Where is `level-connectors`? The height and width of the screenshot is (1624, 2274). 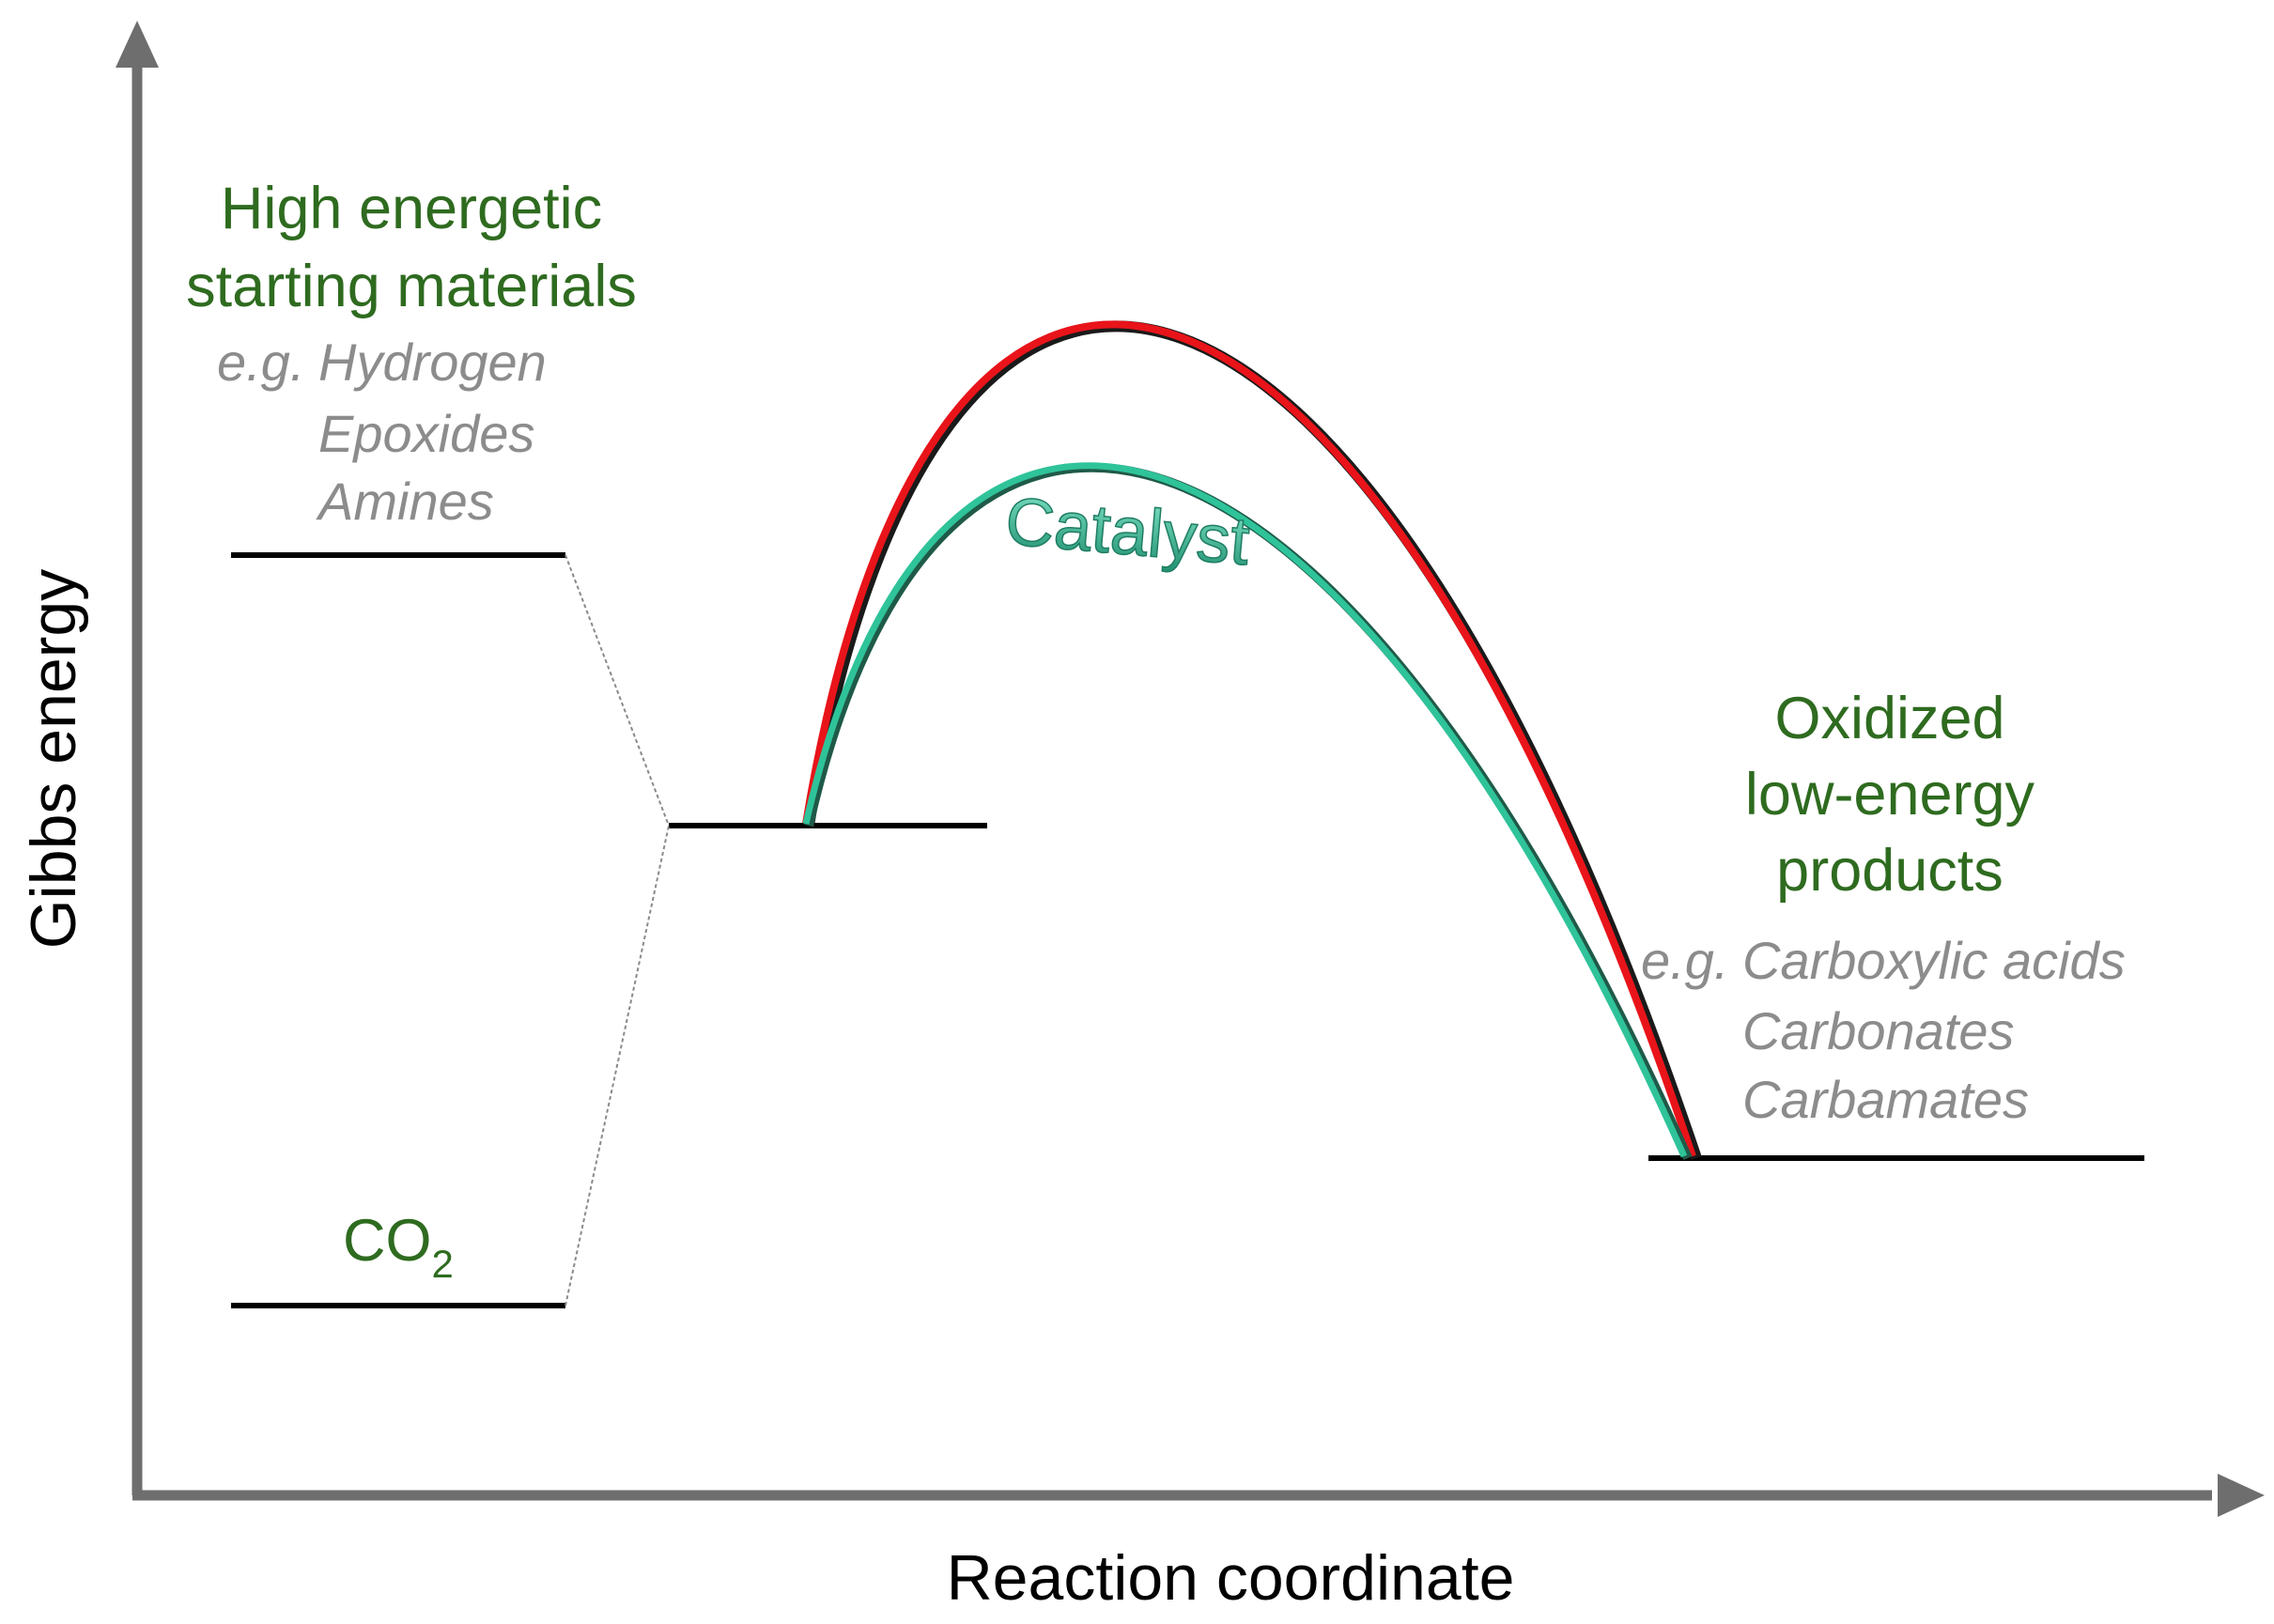
level-connectors is located at coordinates (617, 930).